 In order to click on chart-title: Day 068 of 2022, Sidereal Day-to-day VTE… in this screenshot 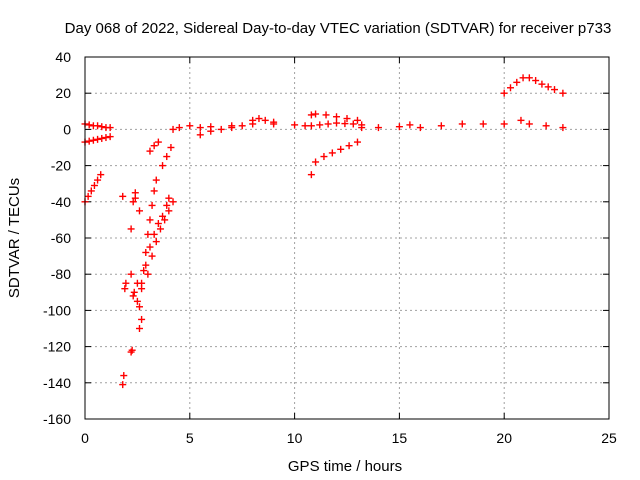, I will do `click(338, 28)`.